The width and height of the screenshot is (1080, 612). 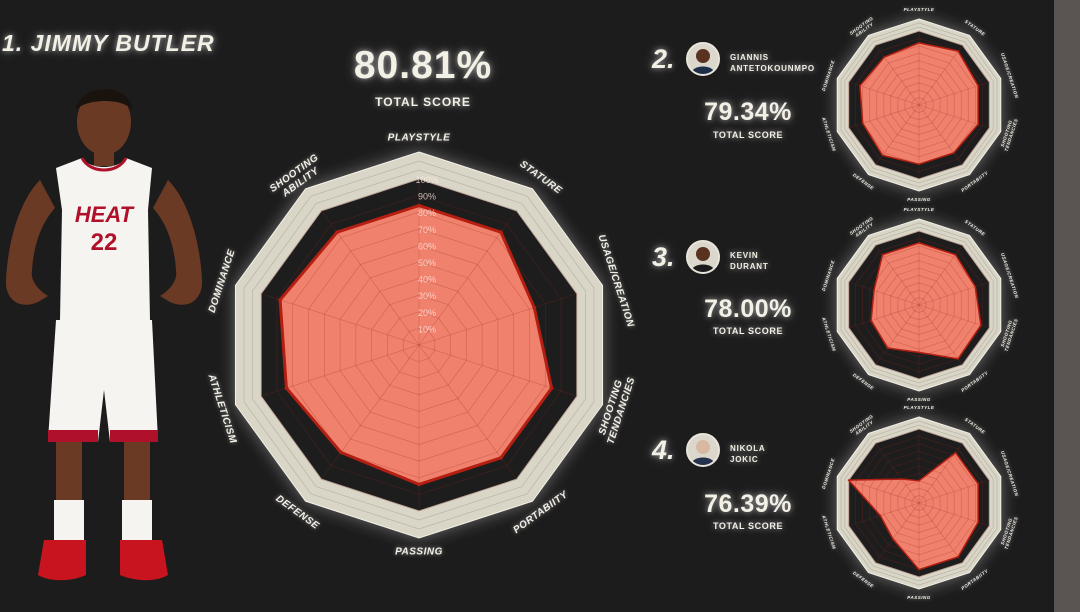 I want to click on player-photo: HEAT 22, so click(x=104, y=334).